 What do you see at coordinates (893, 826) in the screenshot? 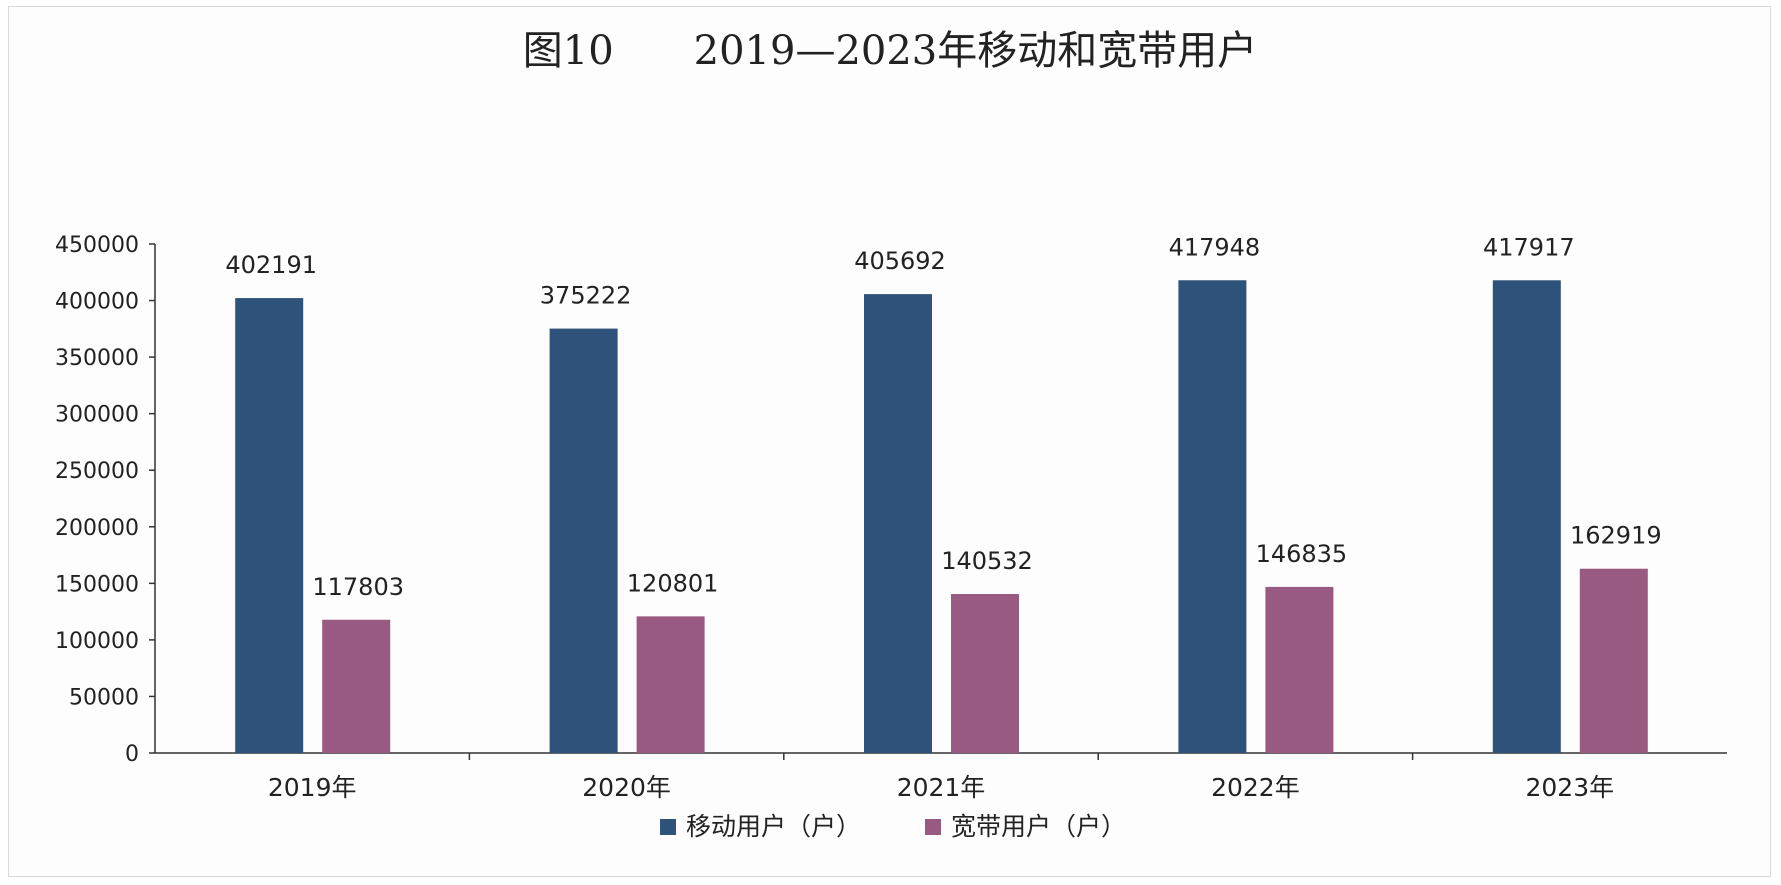
I see `legend: 移动用户（户） 宽带用户（户）` at bounding box center [893, 826].